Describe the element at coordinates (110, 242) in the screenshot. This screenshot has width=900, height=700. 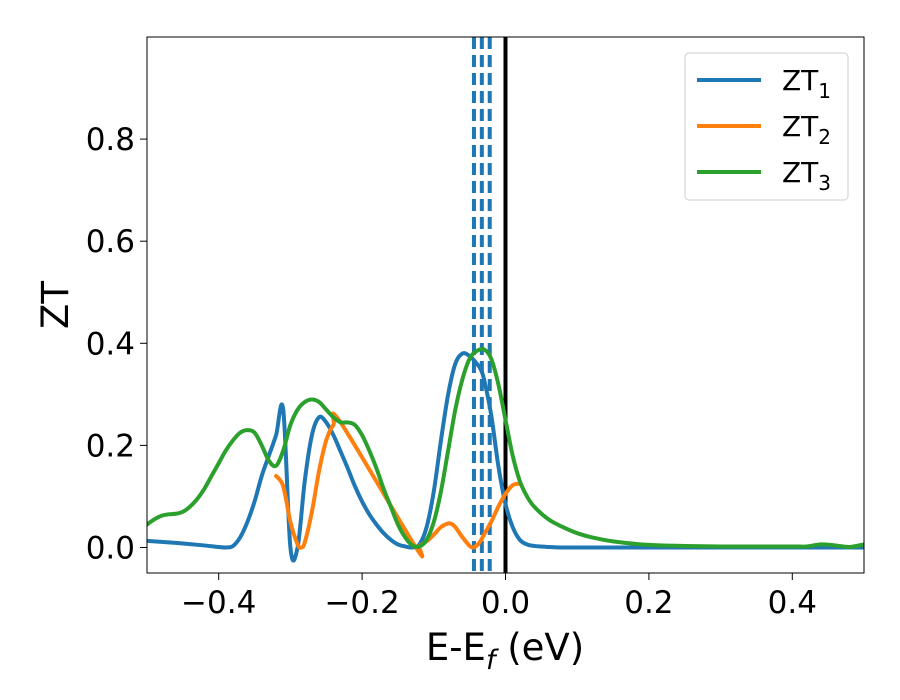
I see `y-tick-label: 0.6` at that location.